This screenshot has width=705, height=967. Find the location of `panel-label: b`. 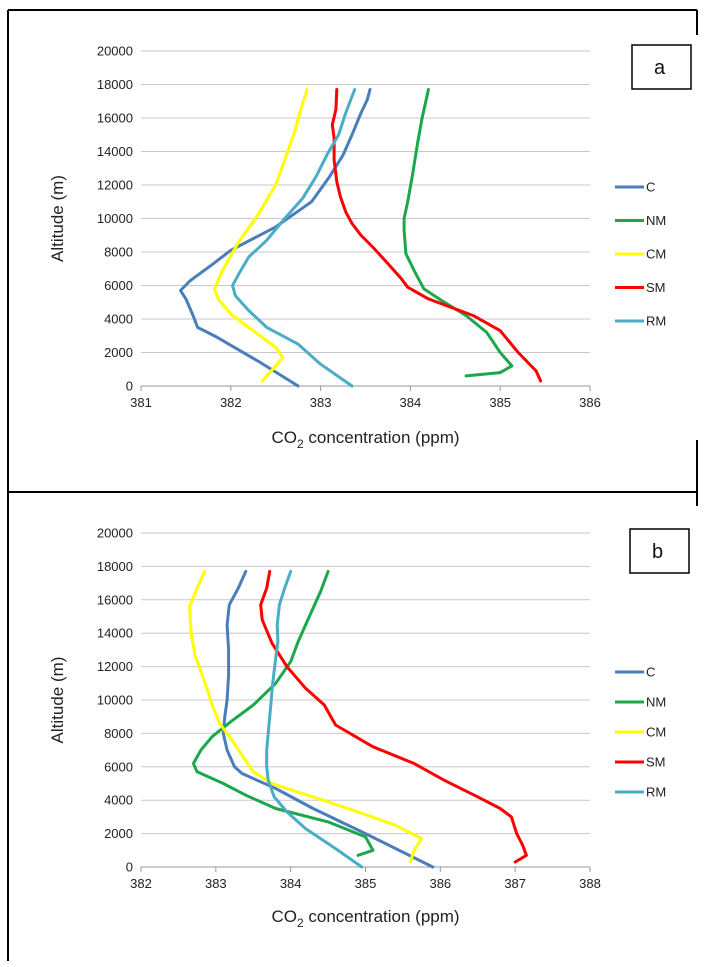

panel-label: b is located at coordinates (657, 552).